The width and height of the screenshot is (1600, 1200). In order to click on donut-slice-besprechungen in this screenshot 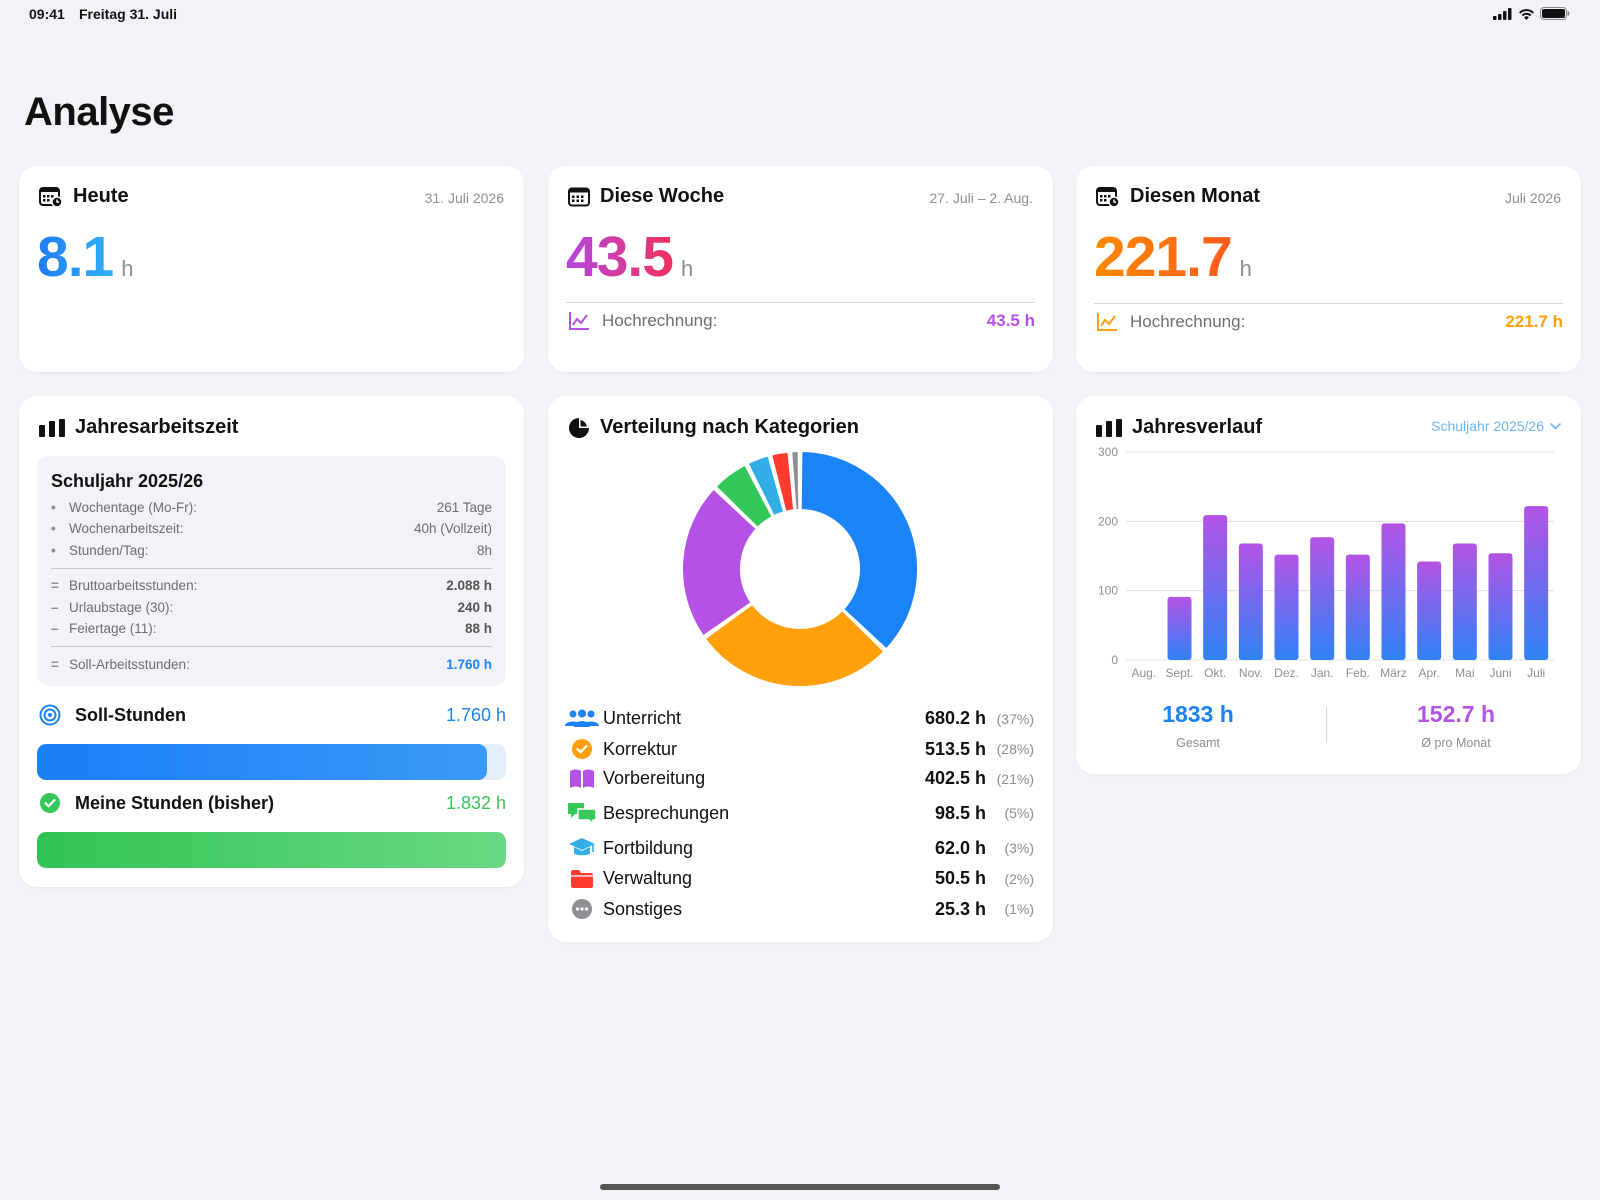, I will do `click(744, 496)`.